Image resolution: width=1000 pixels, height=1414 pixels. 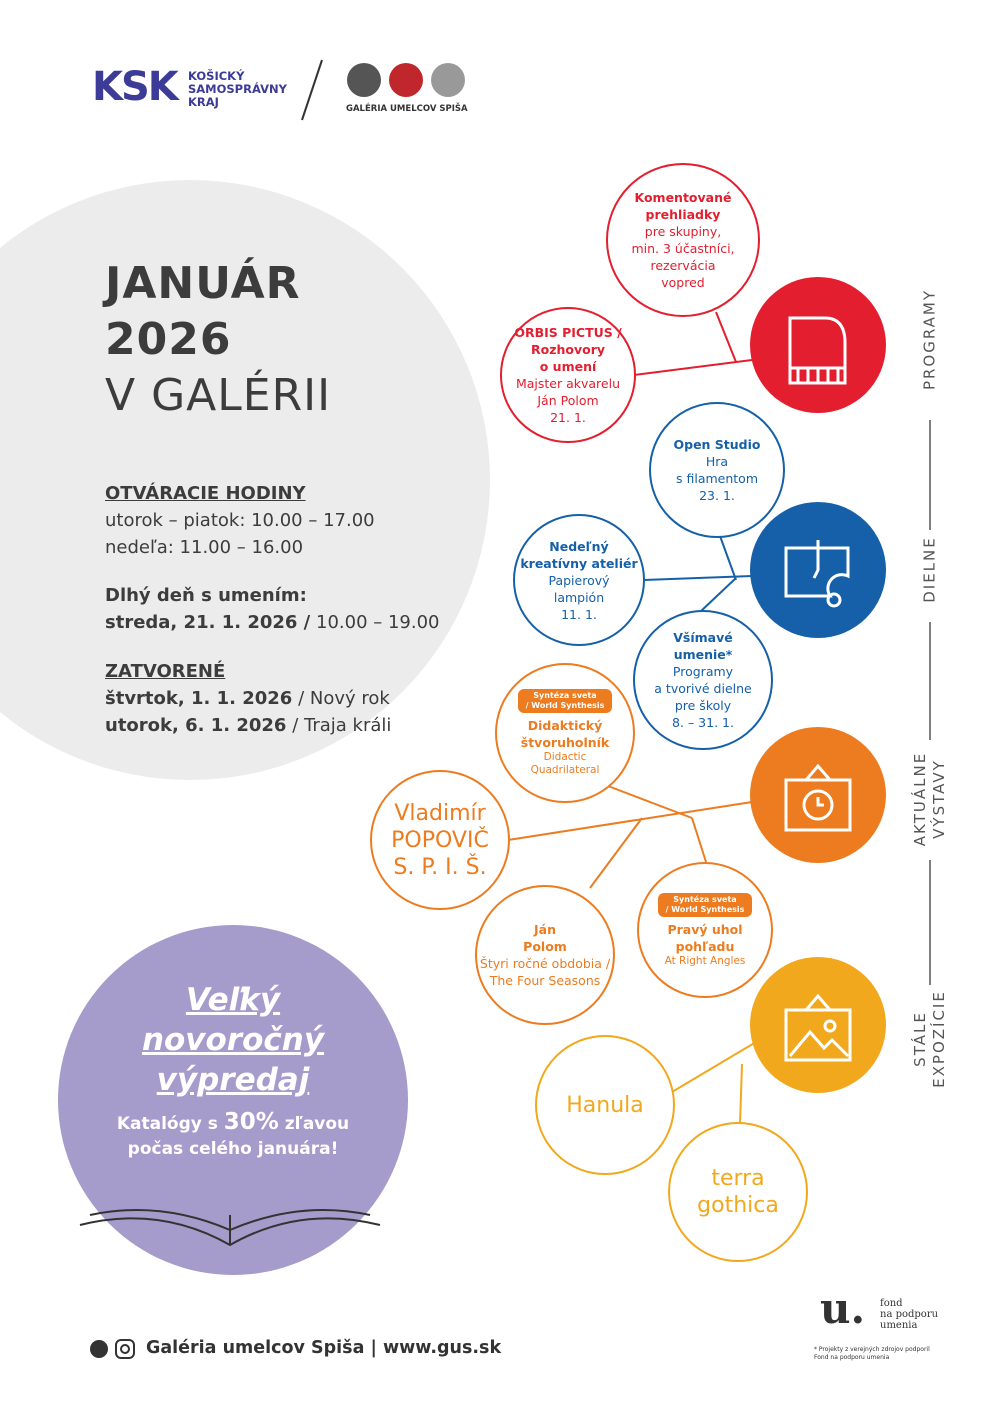 What do you see at coordinates (705, 960) in the screenshot?
I see `bubble-text: At Right Angles` at bounding box center [705, 960].